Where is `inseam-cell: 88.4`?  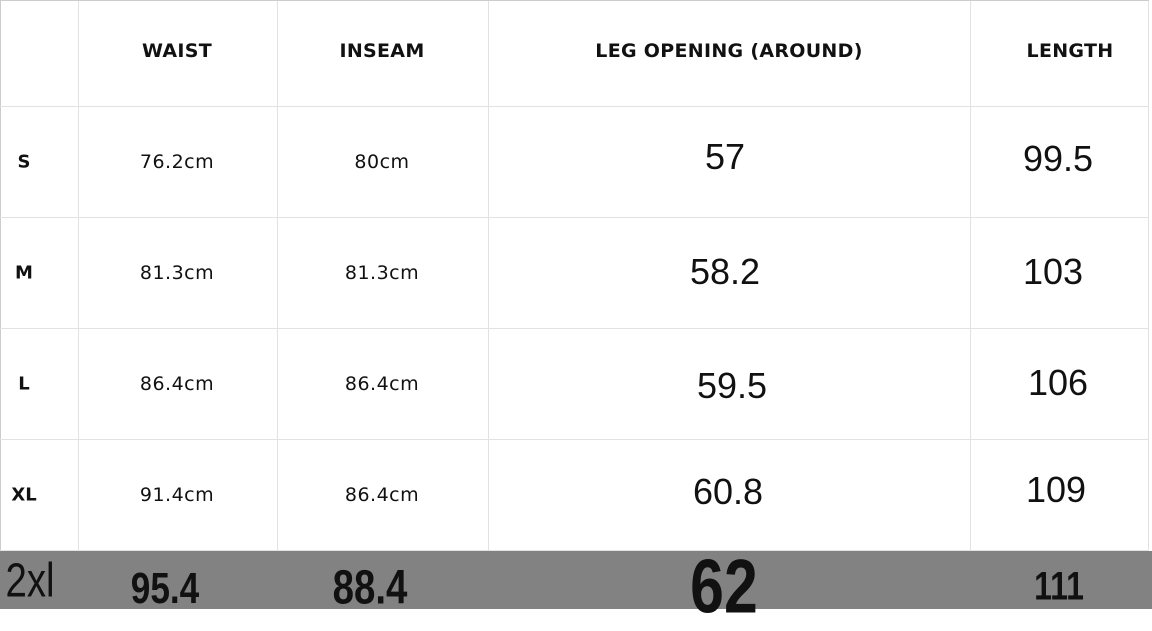
inseam-cell: 88.4 is located at coordinates (370, 588).